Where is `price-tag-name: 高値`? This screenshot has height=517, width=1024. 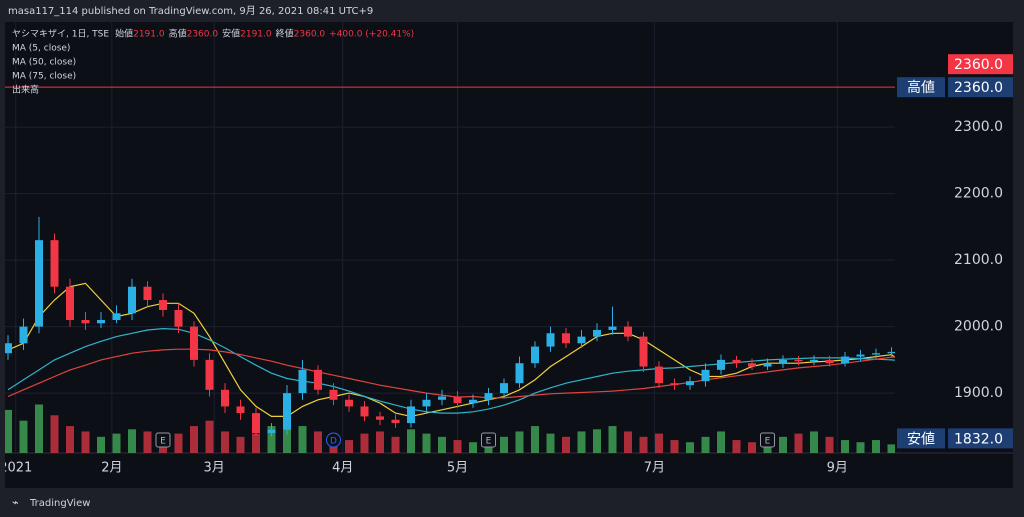 price-tag-name: 高値 is located at coordinates (921, 87).